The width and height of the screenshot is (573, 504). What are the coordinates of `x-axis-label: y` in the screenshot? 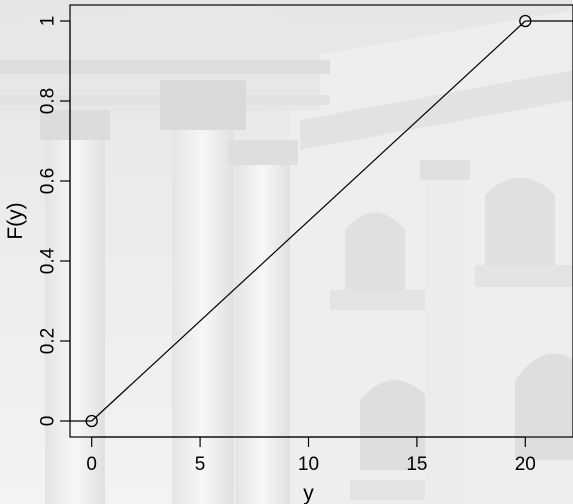 It's located at (308, 493).